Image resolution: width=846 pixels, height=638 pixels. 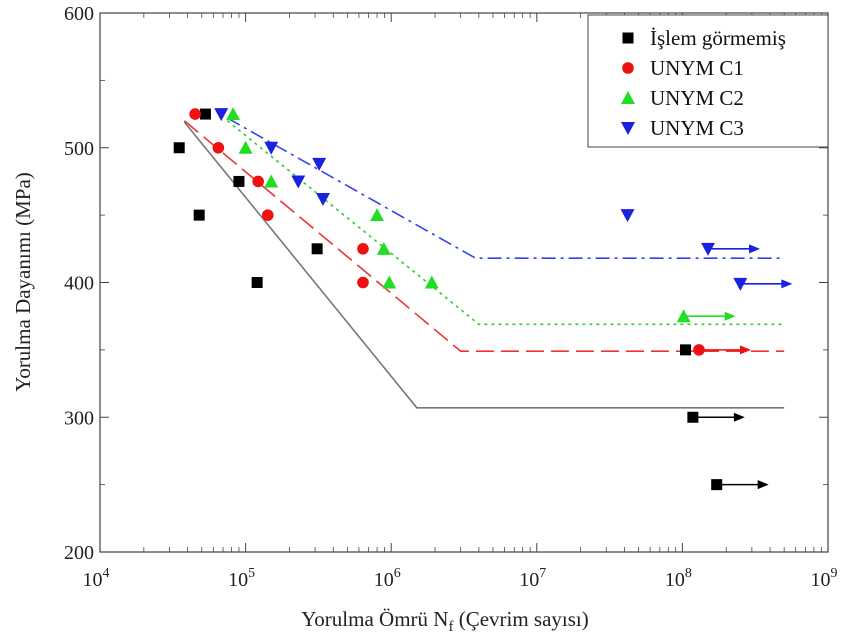 I want to click on y-tick-label: 200, so click(x=79, y=553).